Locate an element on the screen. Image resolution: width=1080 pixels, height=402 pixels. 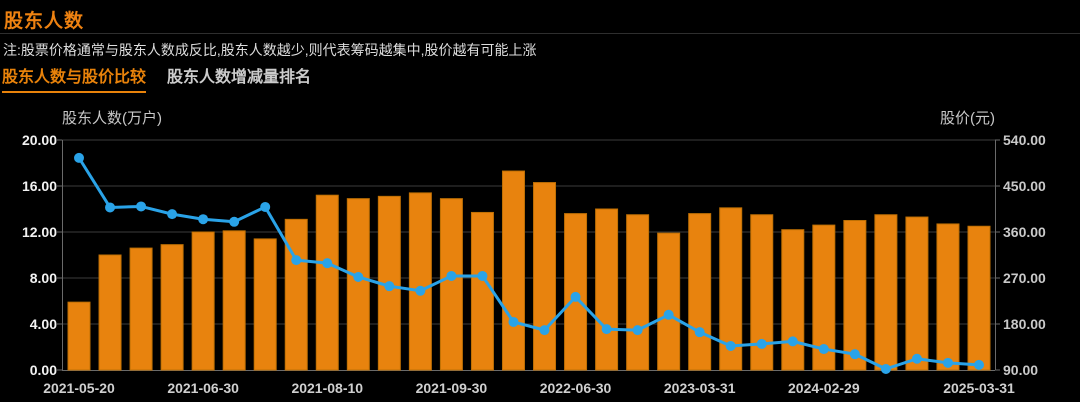
left-axis-tick-label: 16.00 is located at coordinates (39, 186).